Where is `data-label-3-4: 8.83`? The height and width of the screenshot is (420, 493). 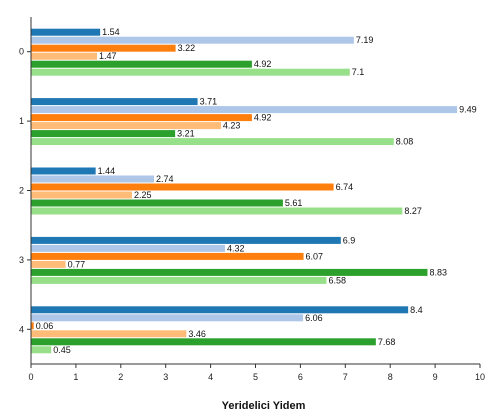
data-label-3-4: 8.83 is located at coordinates (438, 272).